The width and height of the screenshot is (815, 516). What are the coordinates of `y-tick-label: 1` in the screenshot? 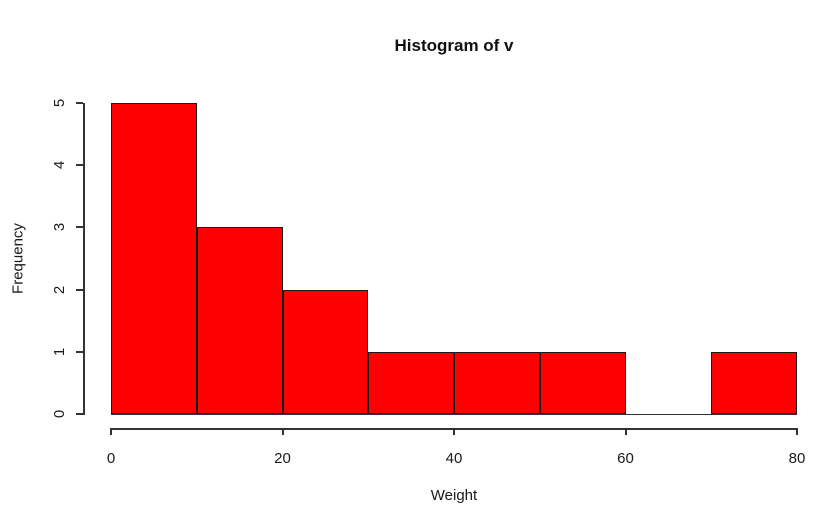 It's located at (59, 351).